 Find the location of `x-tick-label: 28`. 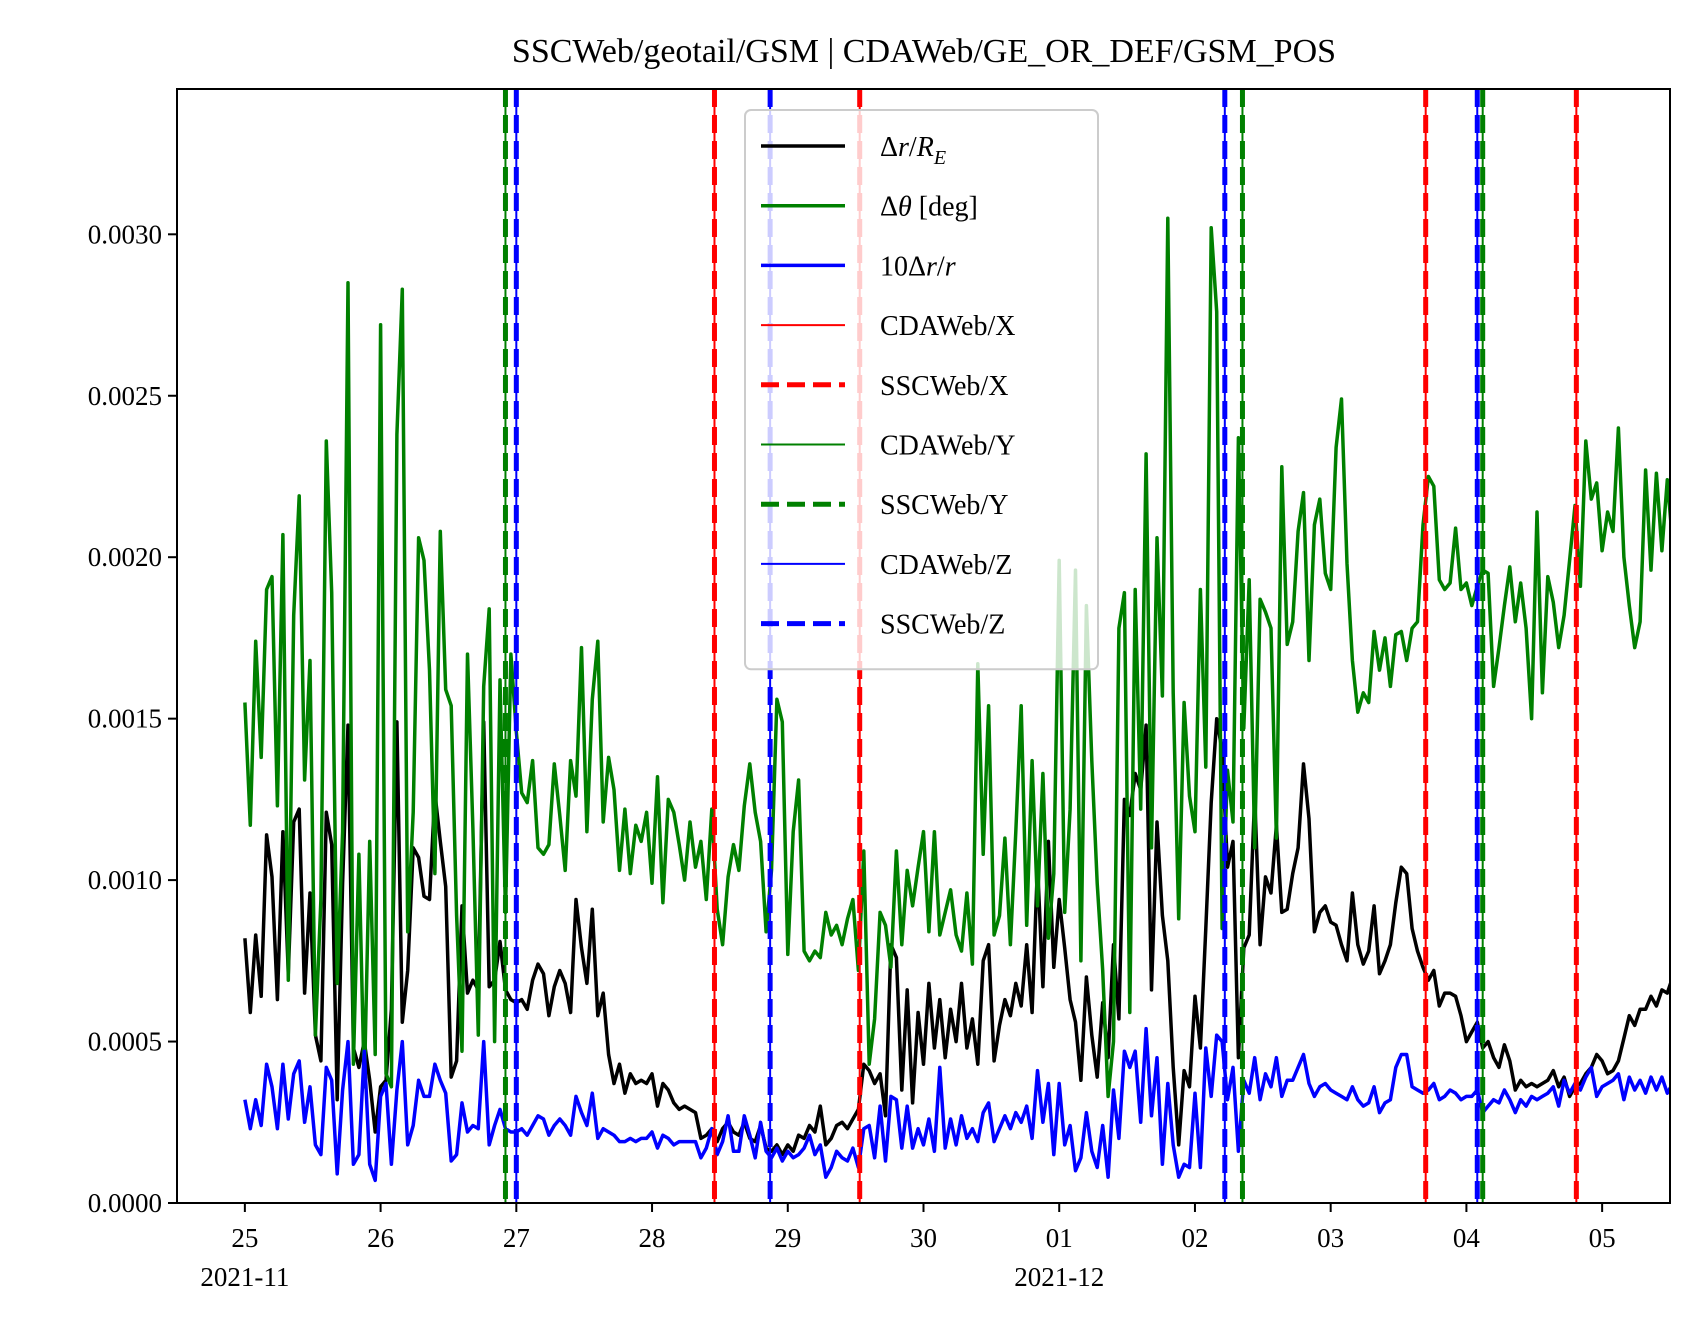

x-tick-label: 28 is located at coordinates (652, 1238).